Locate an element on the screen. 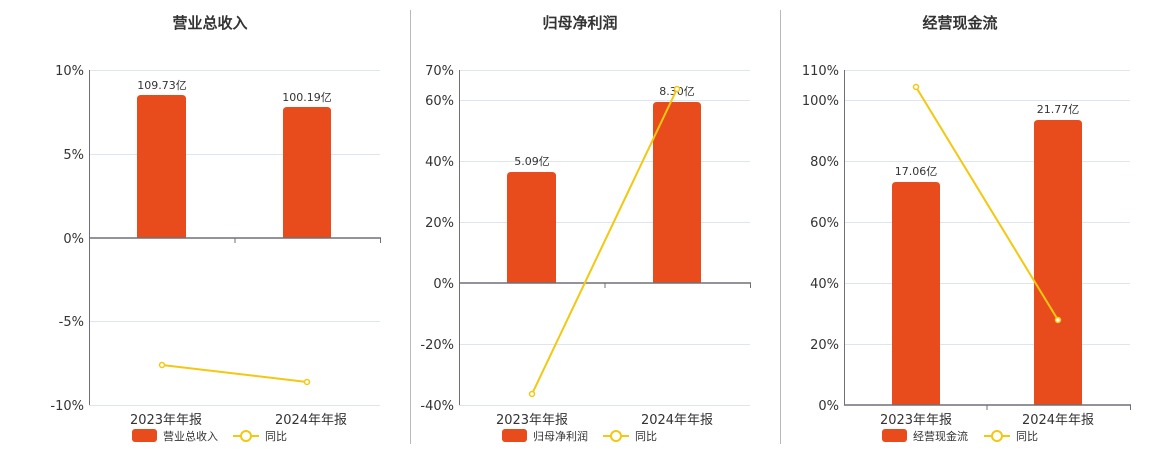 The height and width of the screenshot is (450, 1160). y-tick: -40% is located at coordinates (437, 406).